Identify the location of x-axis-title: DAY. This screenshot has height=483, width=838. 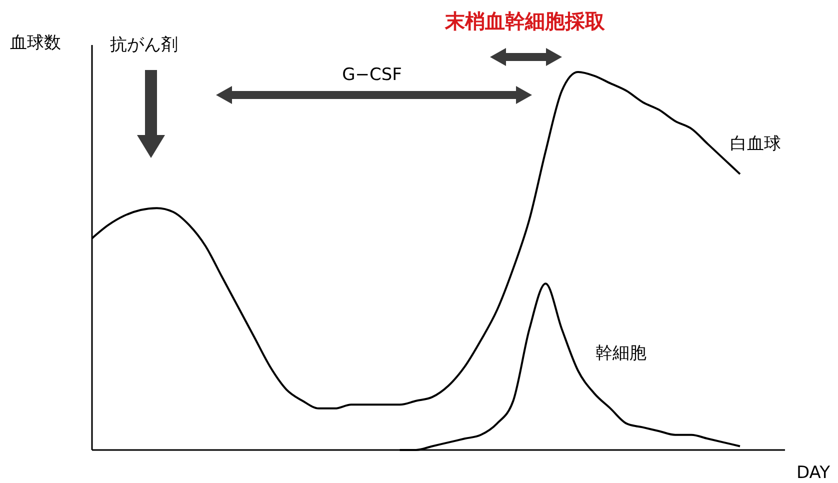
(813, 473).